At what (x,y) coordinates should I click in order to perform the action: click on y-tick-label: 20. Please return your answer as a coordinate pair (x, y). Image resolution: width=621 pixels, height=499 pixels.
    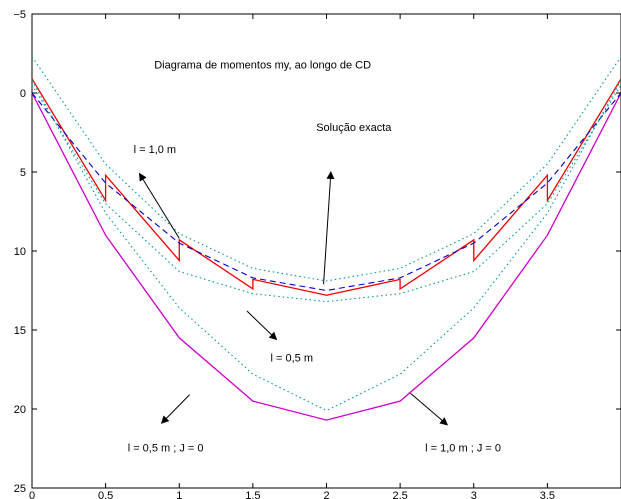
    Looking at the image, I should click on (20, 410).